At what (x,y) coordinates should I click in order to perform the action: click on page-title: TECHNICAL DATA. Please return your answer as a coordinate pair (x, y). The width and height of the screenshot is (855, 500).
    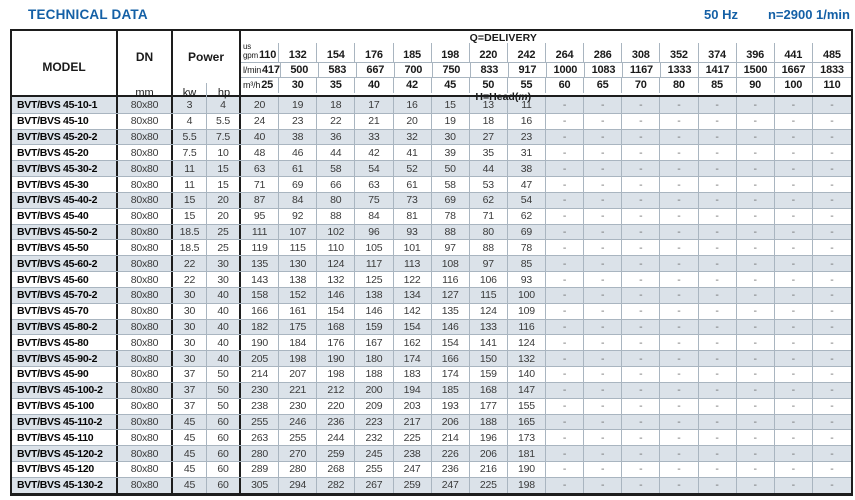
    Looking at the image, I should click on (88, 14).